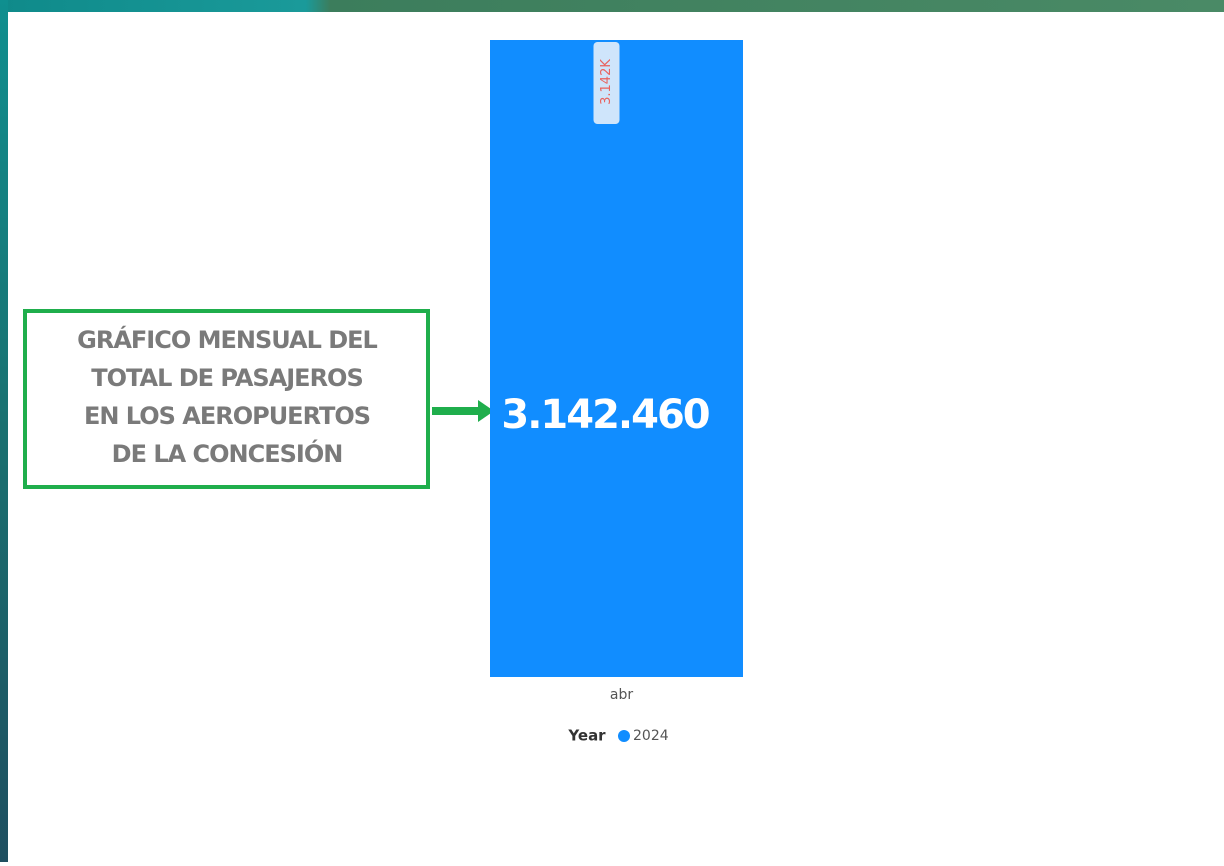  What do you see at coordinates (621, 695) in the screenshot?
I see `x-tick-label: abr` at bounding box center [621, 695].